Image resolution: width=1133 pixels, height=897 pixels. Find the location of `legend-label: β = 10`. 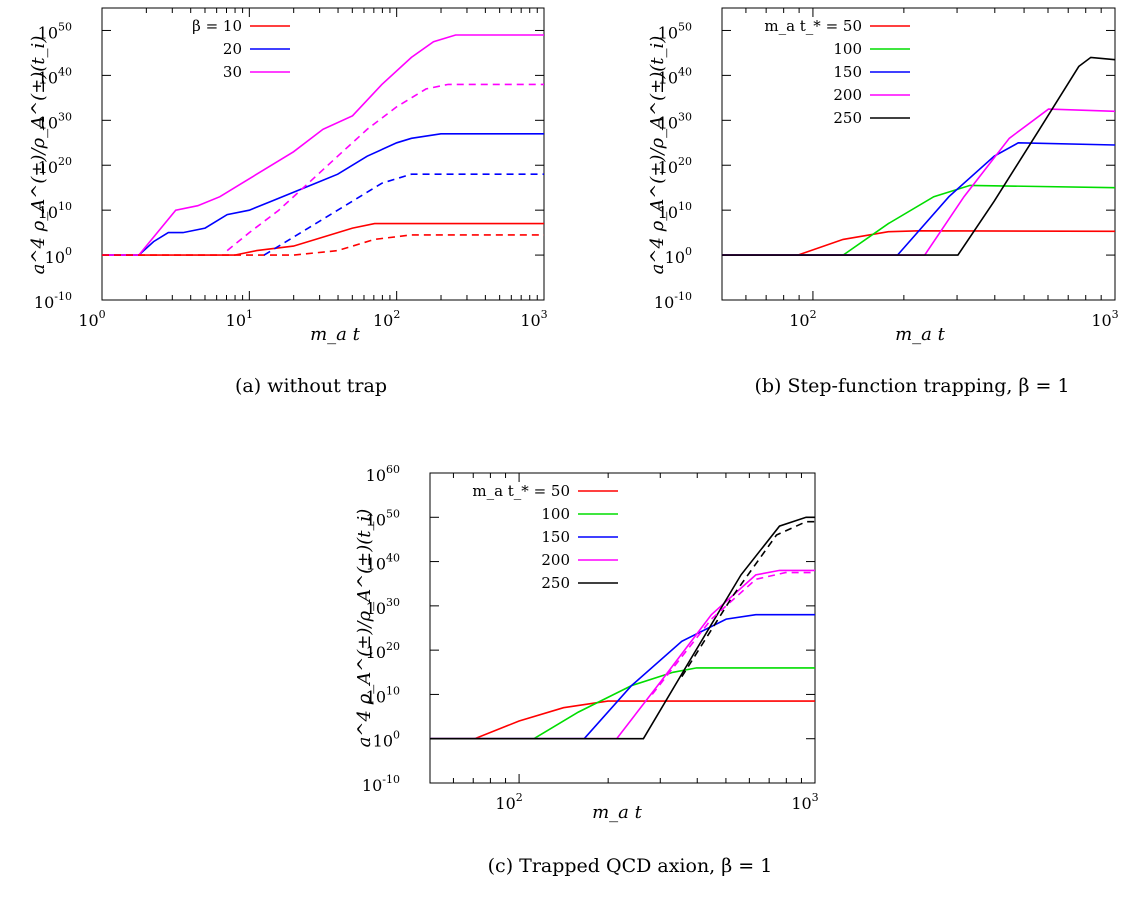

legend-label: β = 10 is located at coordinates (217, 26).